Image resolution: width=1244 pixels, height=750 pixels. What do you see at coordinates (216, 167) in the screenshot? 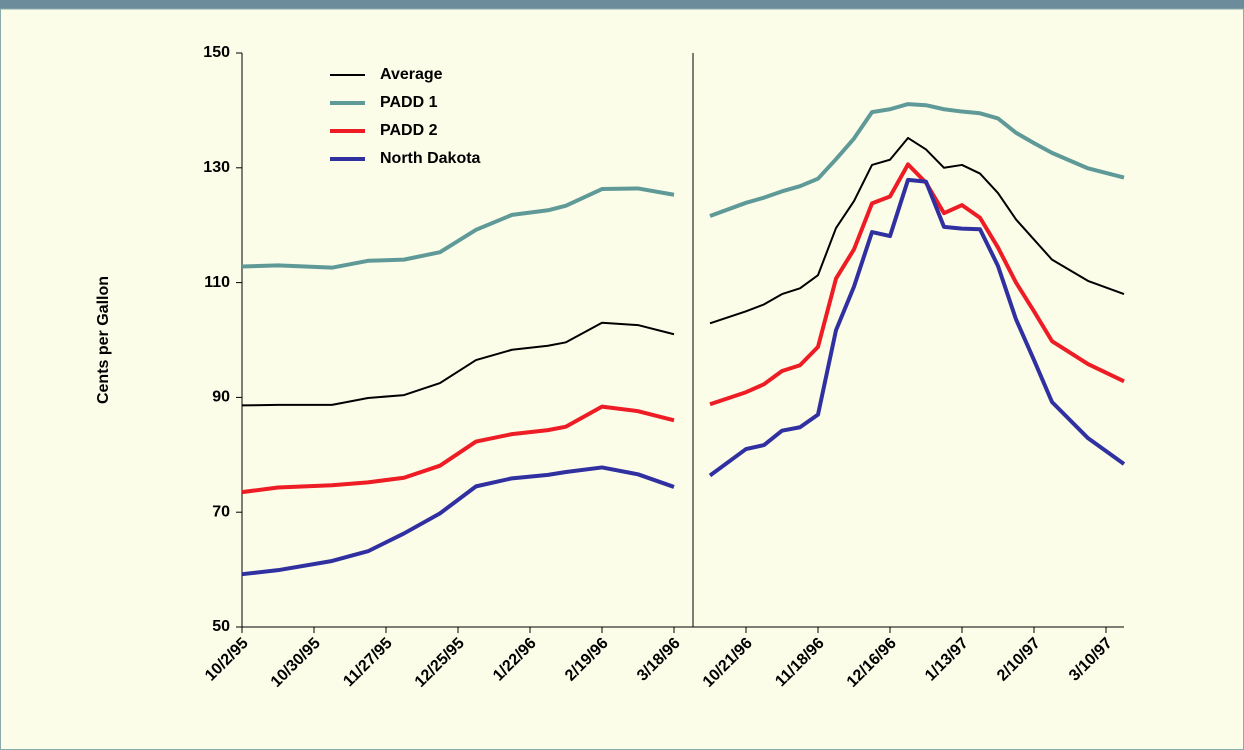
I see `y-tick-label: 130` at bounding box center [216, 167].